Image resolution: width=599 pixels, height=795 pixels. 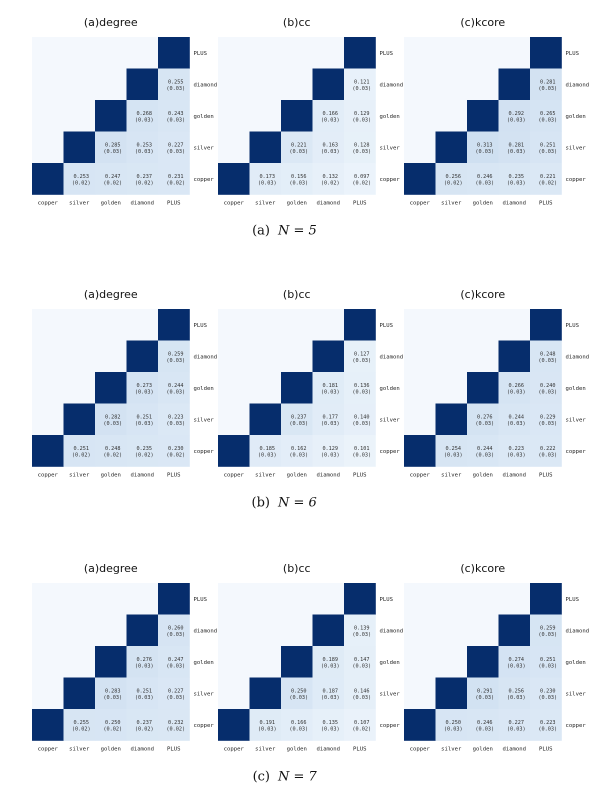 I want to click on cell-value: 0.146, so click(x=362, y=691).